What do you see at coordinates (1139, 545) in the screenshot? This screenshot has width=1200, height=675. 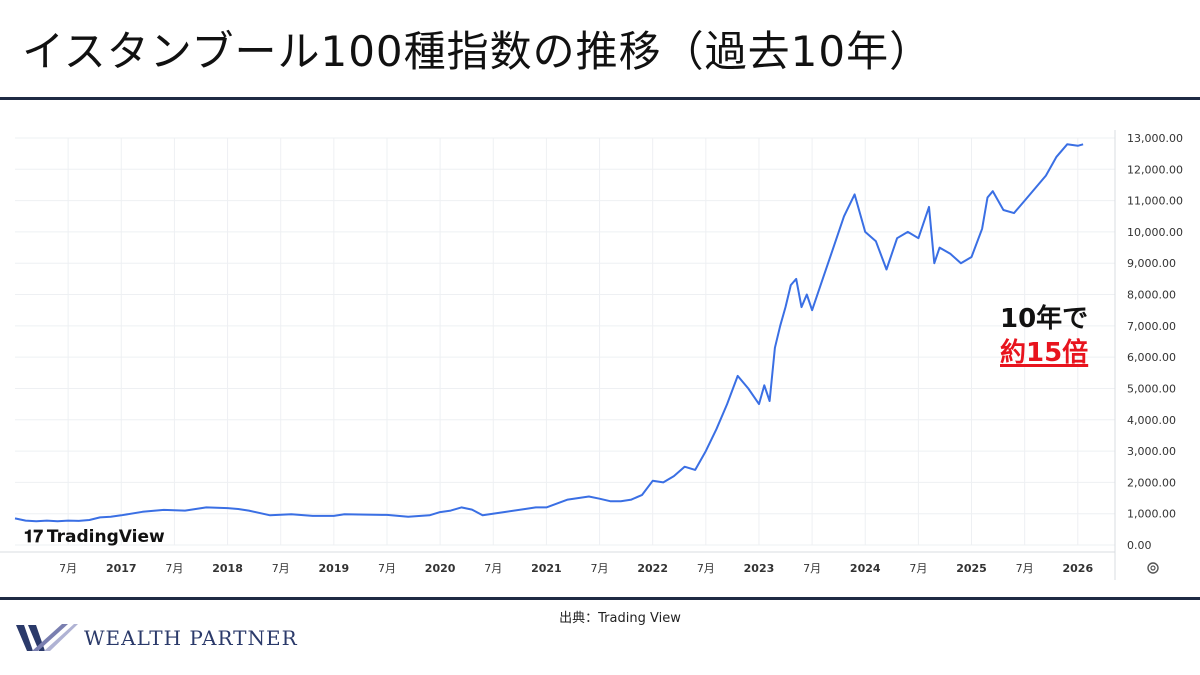 I see `y-tick-label: 0.00` at bounding box center [1139, 545].